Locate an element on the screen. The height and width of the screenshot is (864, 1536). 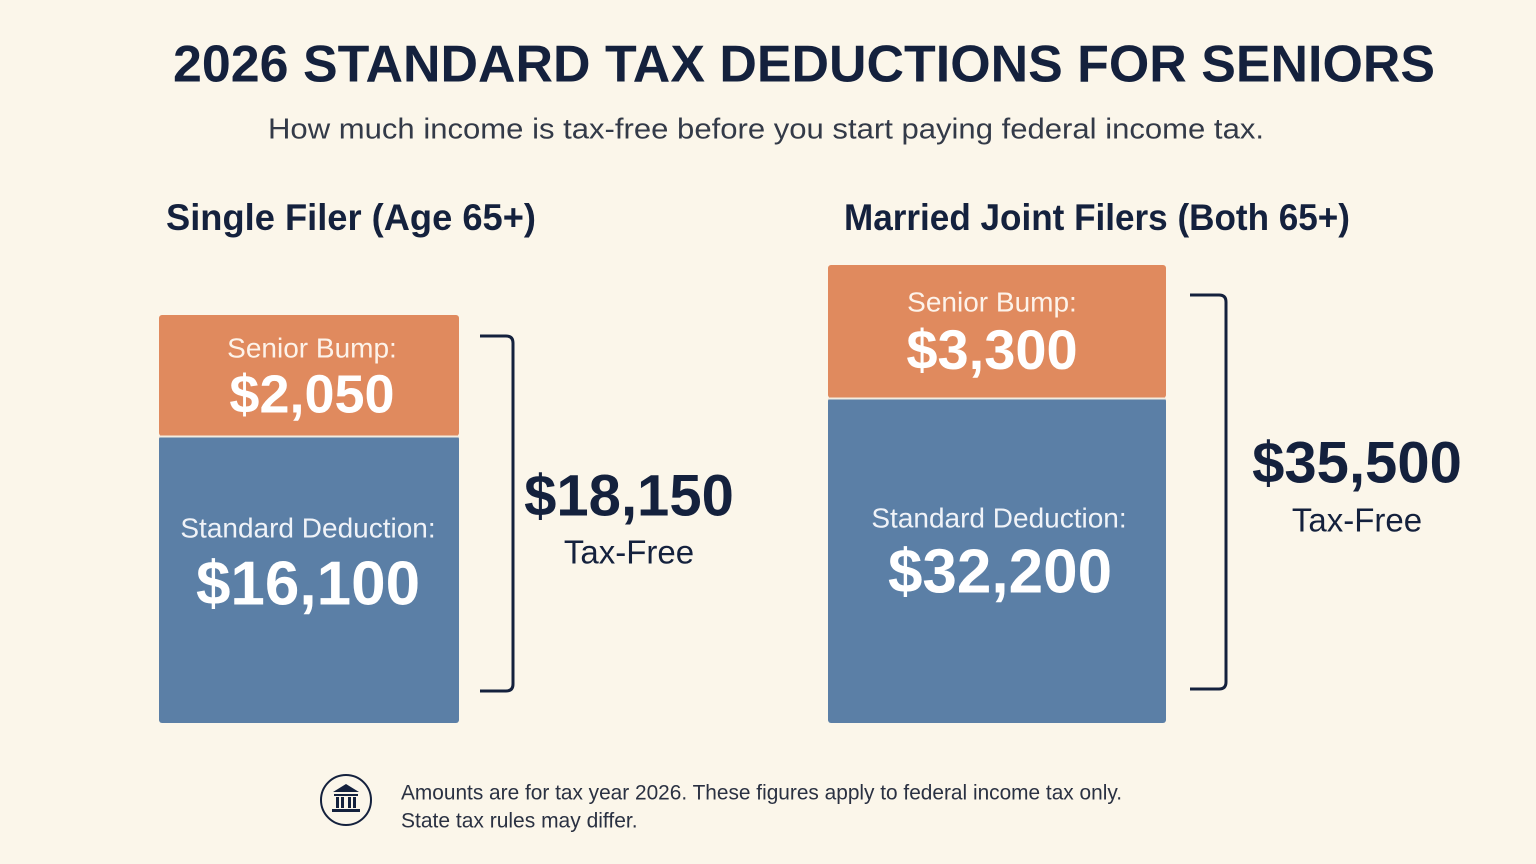
total-value: $35,500 is located at coordinates (1357, 462).